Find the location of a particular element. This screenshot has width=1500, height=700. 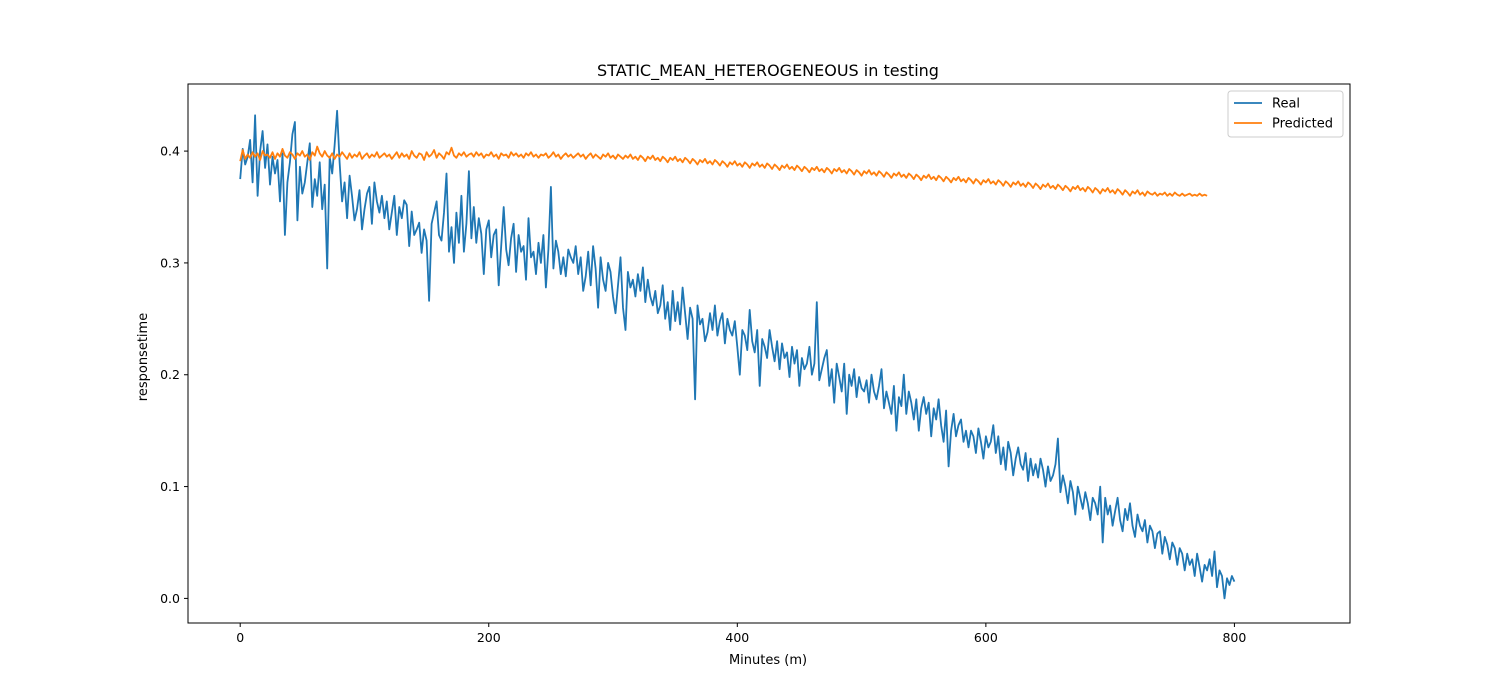

x-tick-label: 400 is located at coordinates (737, 637).